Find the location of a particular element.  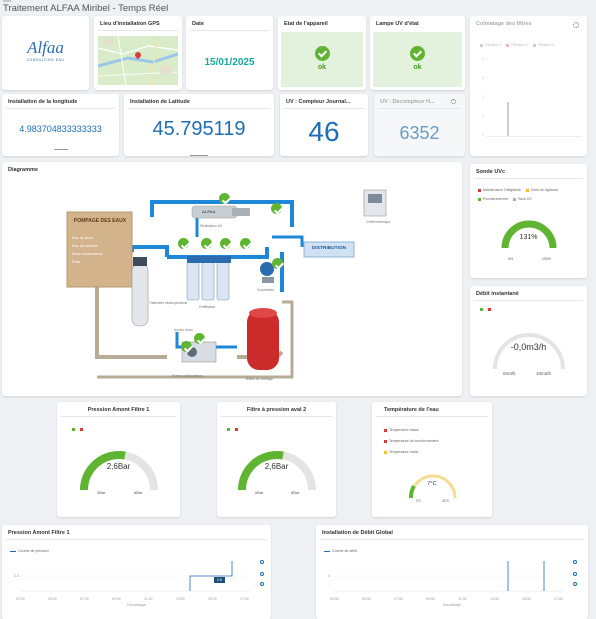

page-title: Traitement ALFAA Miribel - Temps Réel is located at coordinates (86, 8).